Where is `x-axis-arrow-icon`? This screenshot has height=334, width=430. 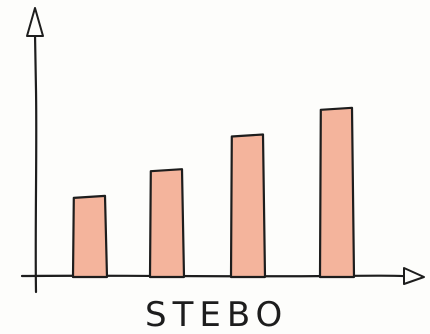 x-axis-arrow-icon is located at coordinates (414, 276).